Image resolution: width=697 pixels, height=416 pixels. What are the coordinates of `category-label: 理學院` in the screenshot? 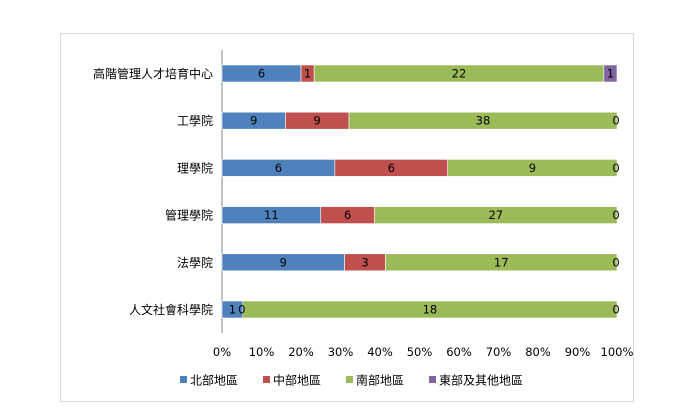 It's located at (195, 168).